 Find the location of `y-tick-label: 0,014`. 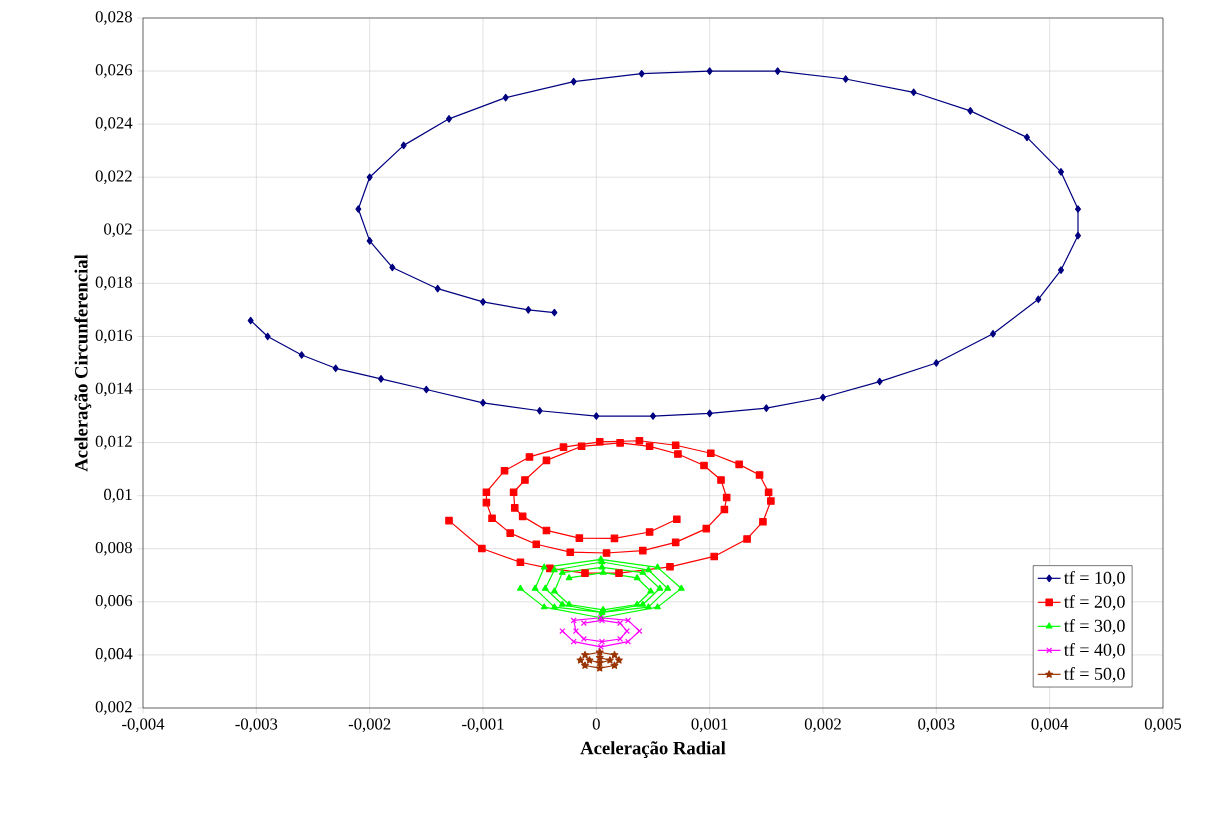

y-tick-label: 0,014 is located at coordinates (114, 389).